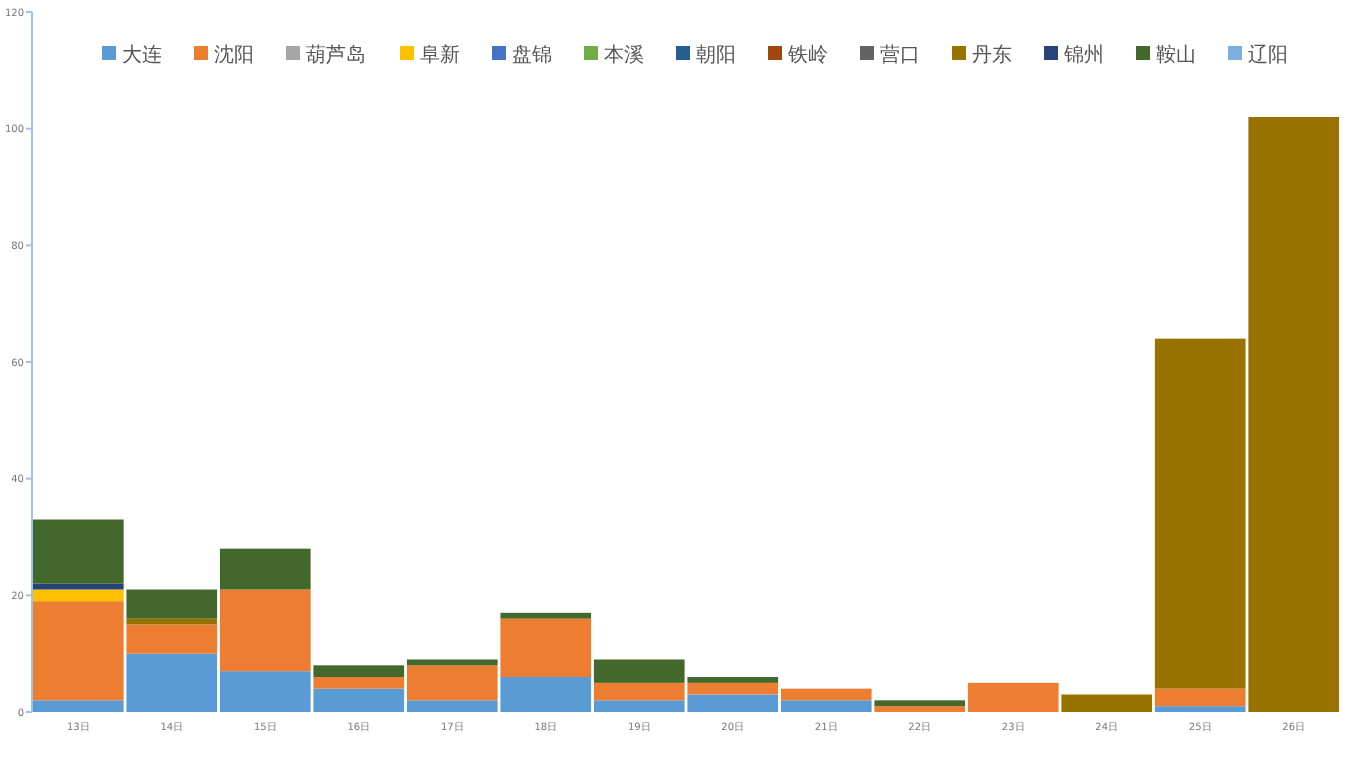 The height and width of the screenshot is (780, 1354). What do you see at coordinates (1268, 55) in the screenshot?
I see `legend-label: 辽阳` at bounding box center [1268, 55].